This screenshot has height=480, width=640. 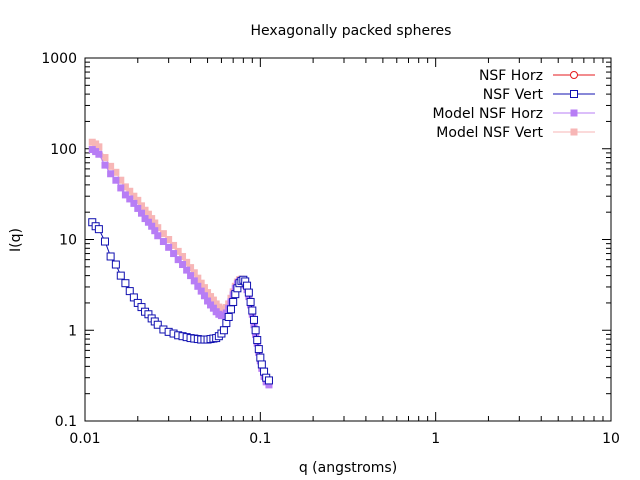 I want to click on x-tick-label: 10, so click(x=611, y=439).